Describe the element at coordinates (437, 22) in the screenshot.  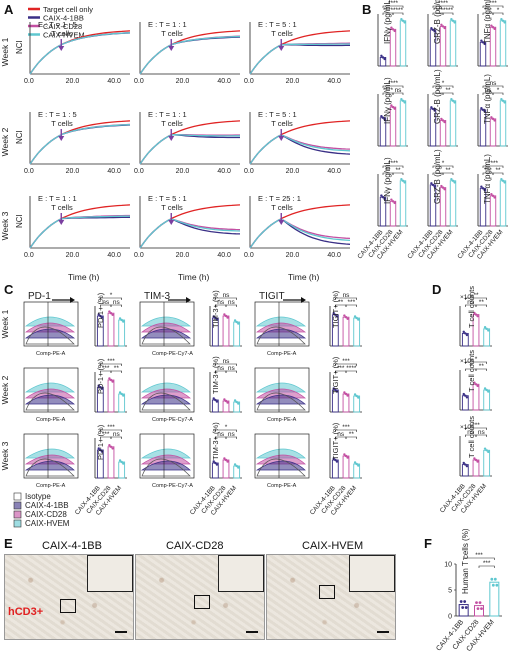
I see `y-axis-label: GRZ-B (pg/mL)` at that location.